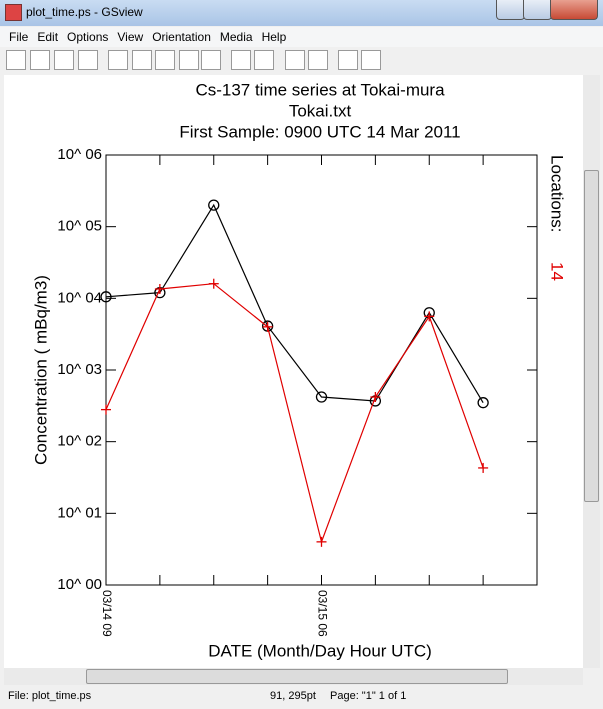 This screenshot has height=709, width=603. Describe the element at coordinates (79, 154) in the screenshot. I see `y-tick-label: 10^ 06` at that location.